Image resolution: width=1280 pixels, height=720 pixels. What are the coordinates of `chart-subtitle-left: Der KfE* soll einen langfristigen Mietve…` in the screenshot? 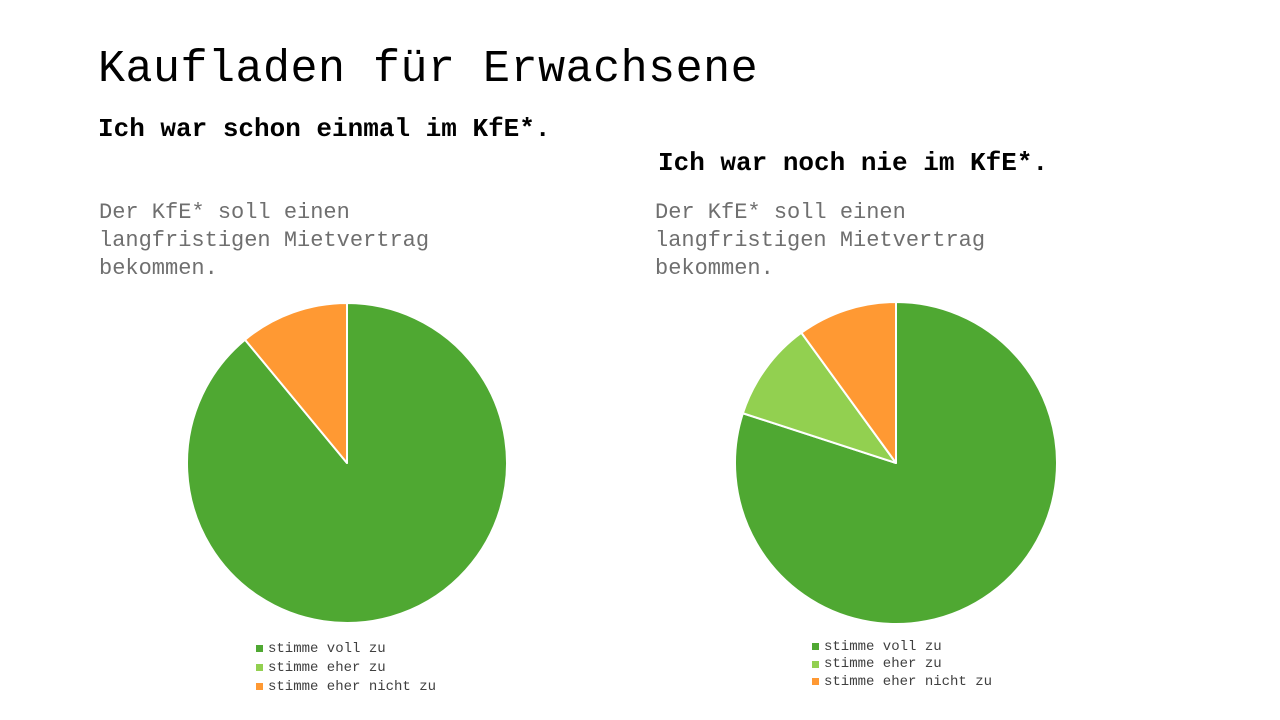 It's located at (264, 240).